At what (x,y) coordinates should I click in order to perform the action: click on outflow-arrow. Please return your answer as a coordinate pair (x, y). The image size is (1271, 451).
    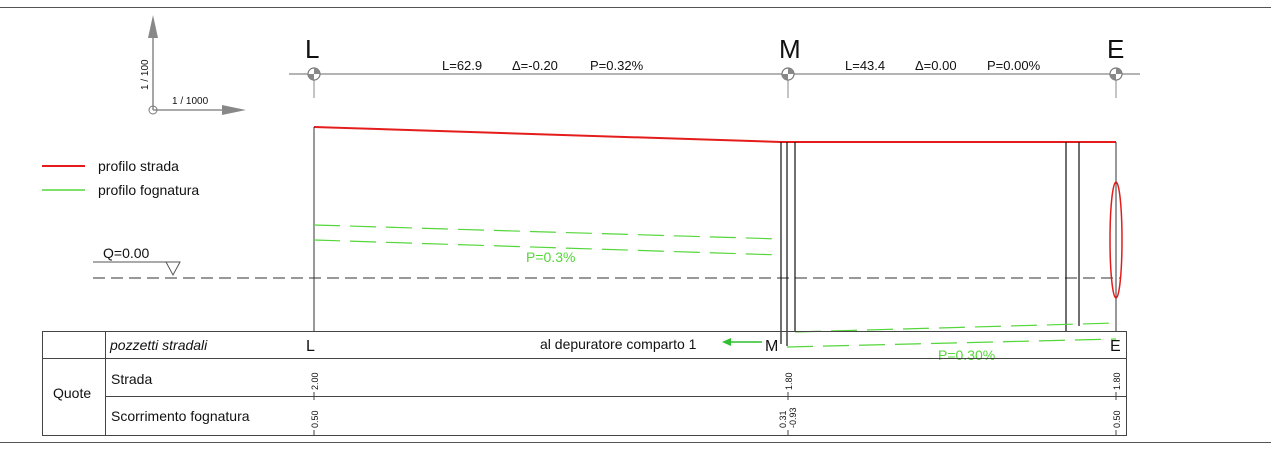
    Looking at the image, I should click on (742, 342).